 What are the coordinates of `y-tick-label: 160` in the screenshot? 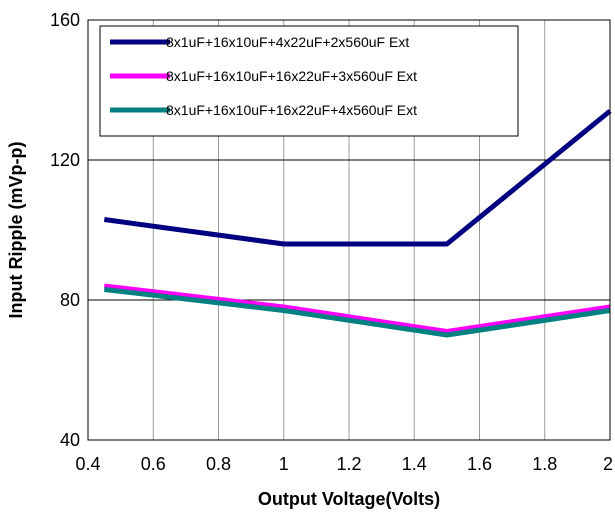 It's located at (65, 20).